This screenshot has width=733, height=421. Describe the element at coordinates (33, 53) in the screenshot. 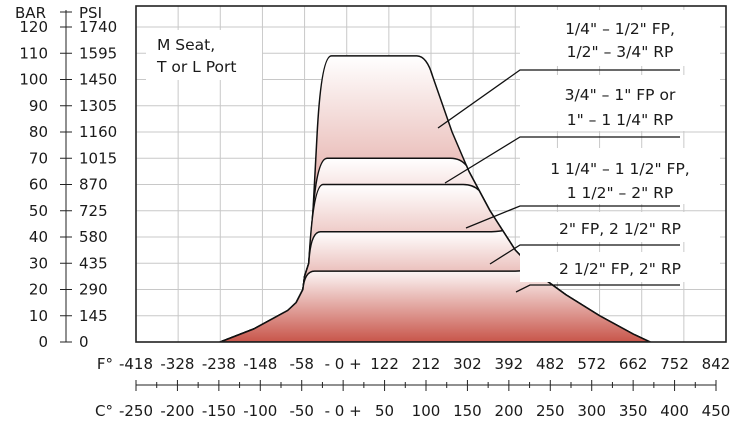

I see `y-tick-label-bar: 110` at that location.